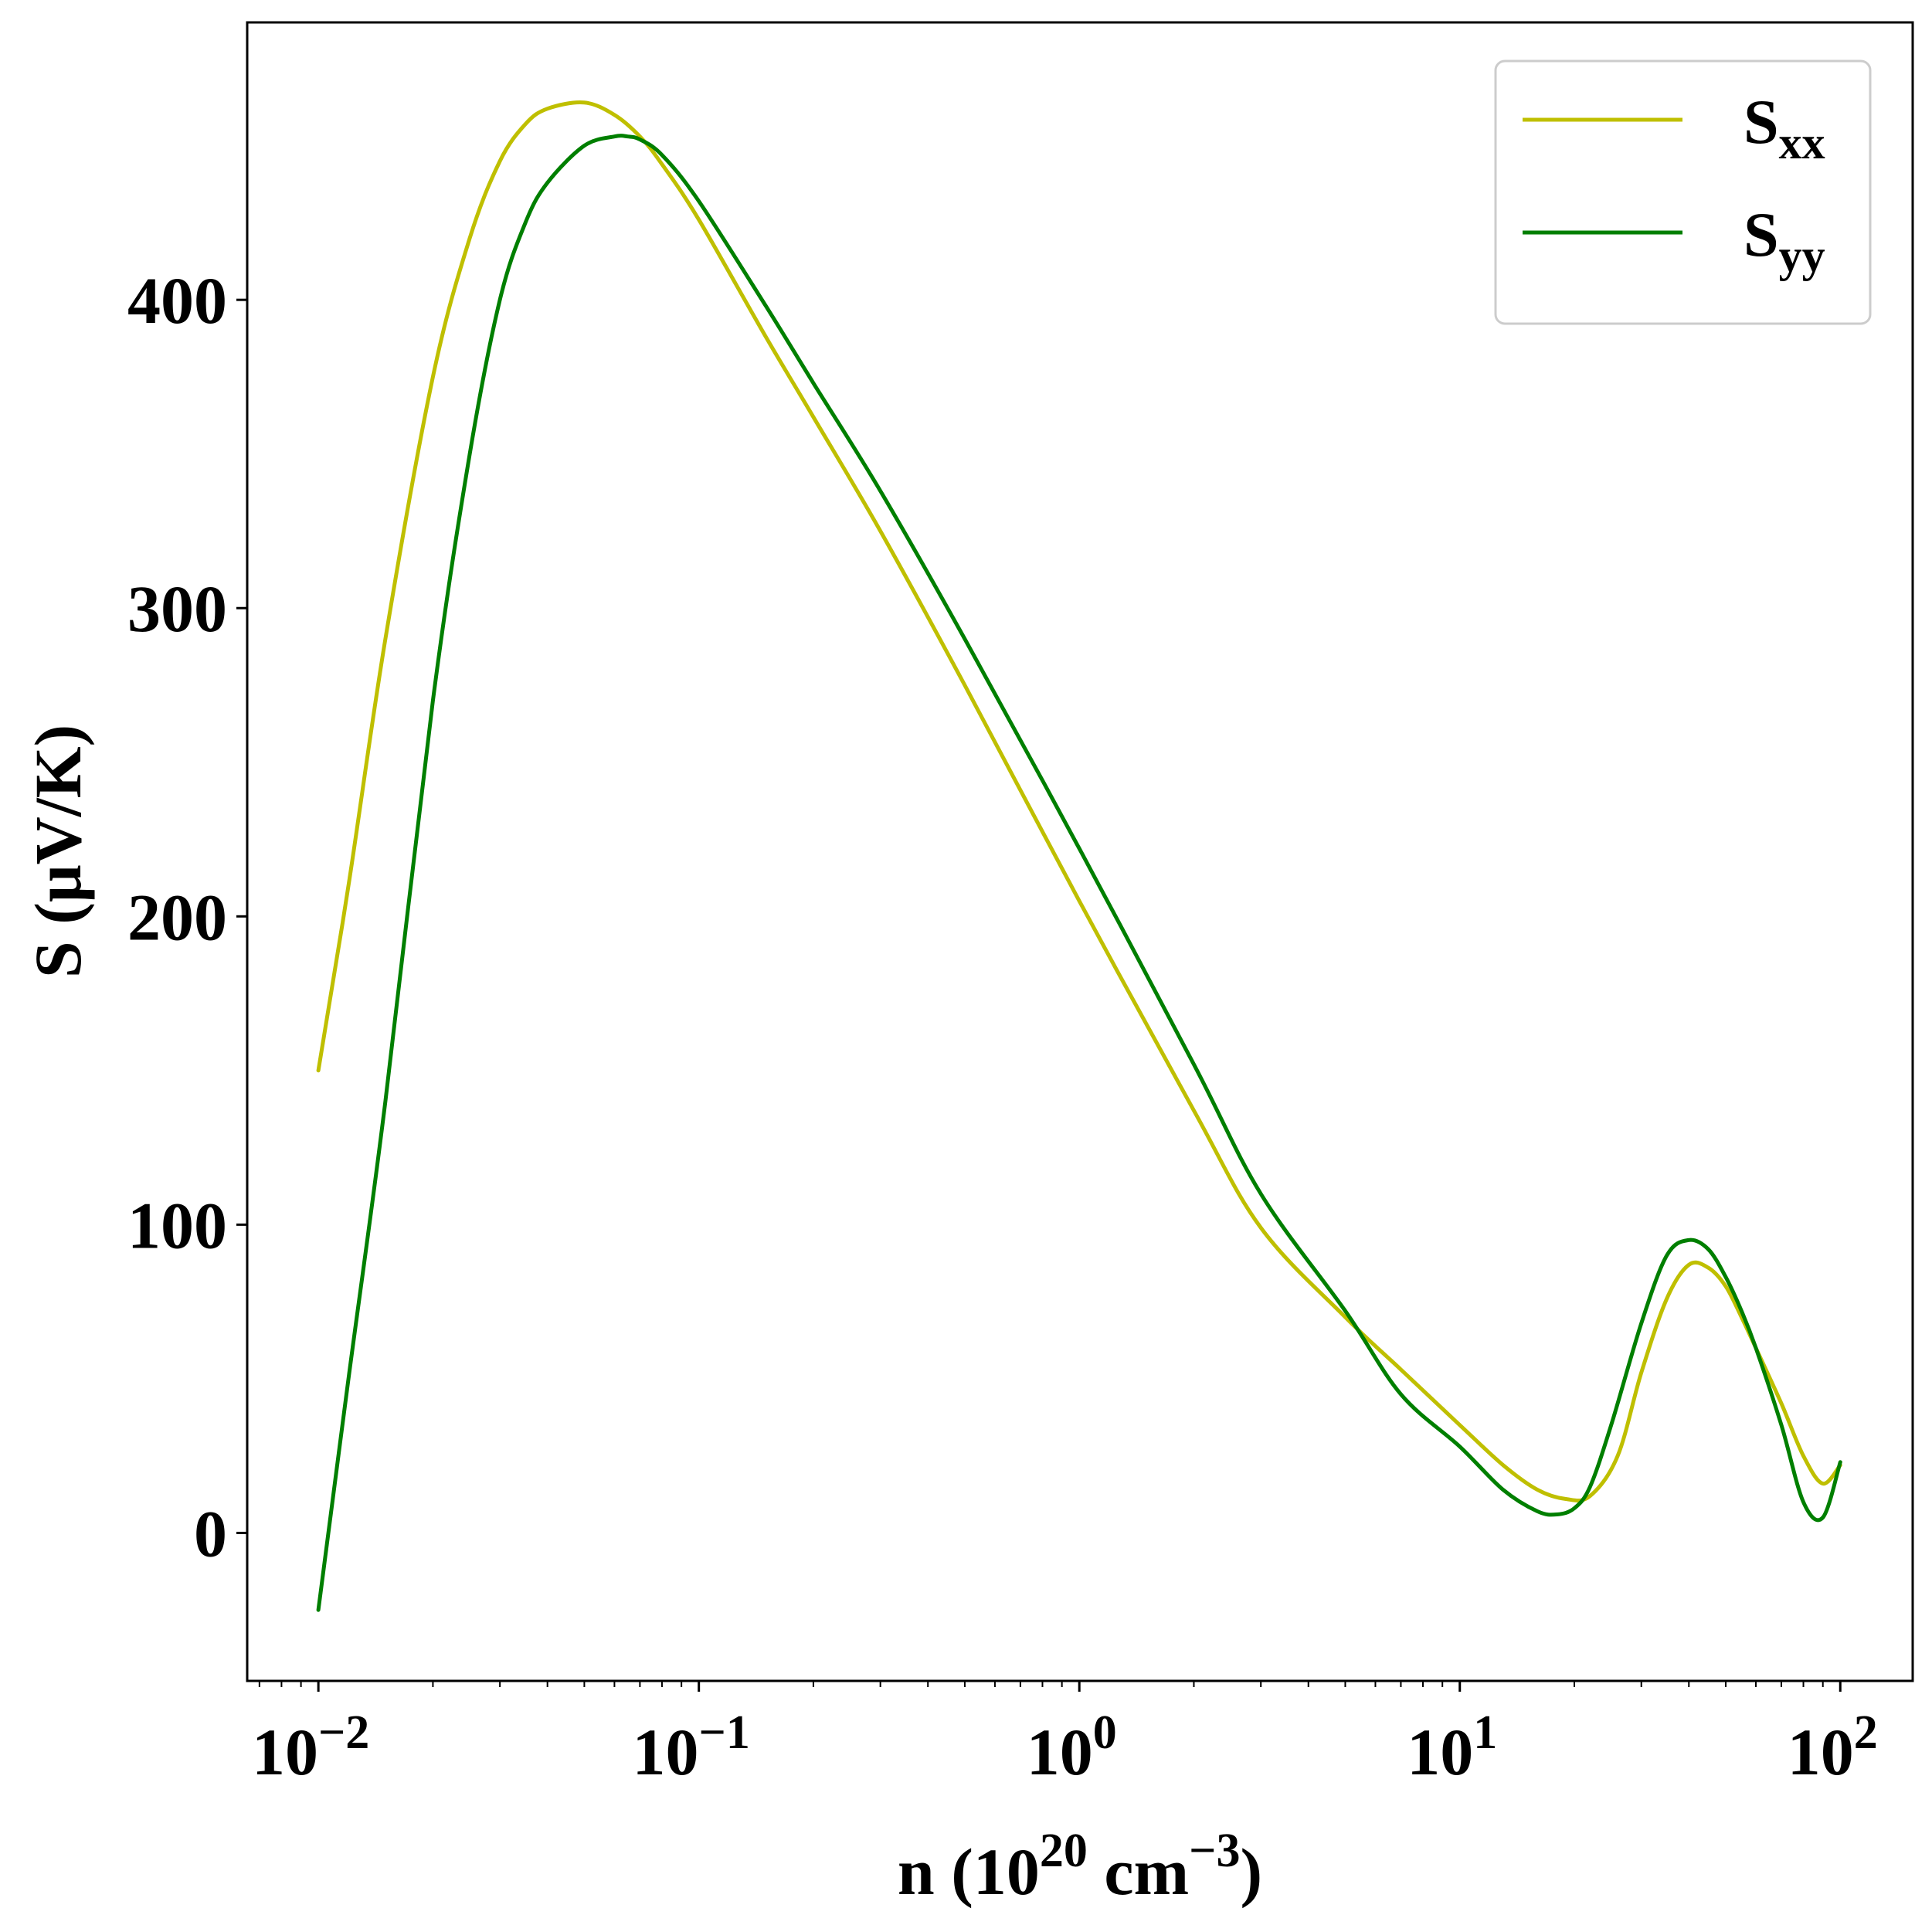 The height and width of the screenshot is (1925, 1932). I want to click on x-axis-label: n (1020 cm−3), so click(1080, 1867).